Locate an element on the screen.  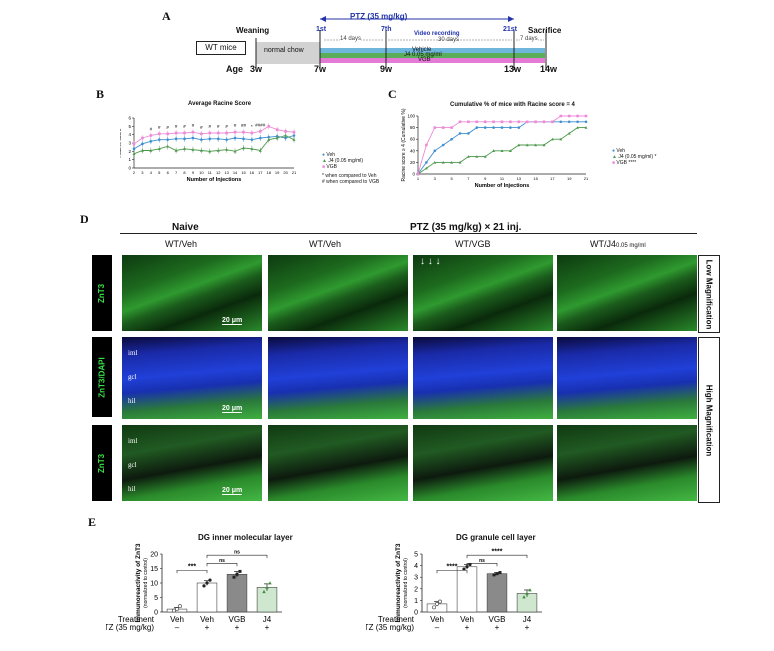
legend-b-j4-label: J4 (0.05 mg/ml) is located at coordinates (346, 161).